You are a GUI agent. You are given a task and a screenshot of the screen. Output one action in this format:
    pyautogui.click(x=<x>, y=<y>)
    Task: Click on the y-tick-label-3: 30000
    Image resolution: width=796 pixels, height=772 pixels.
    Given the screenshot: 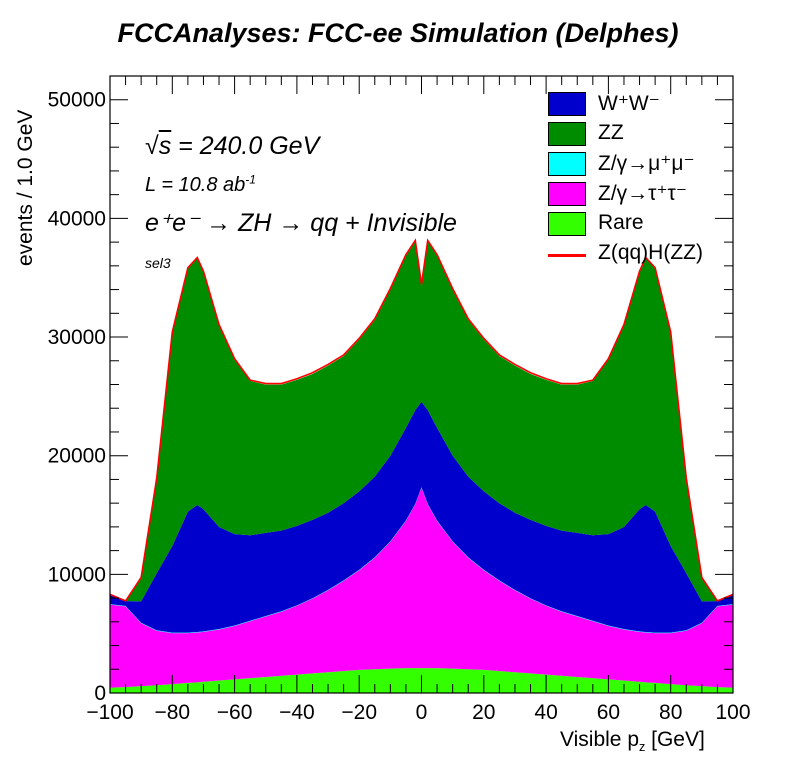 What is the action you would take?
    pyautogui.click(x=77, y=337)
    